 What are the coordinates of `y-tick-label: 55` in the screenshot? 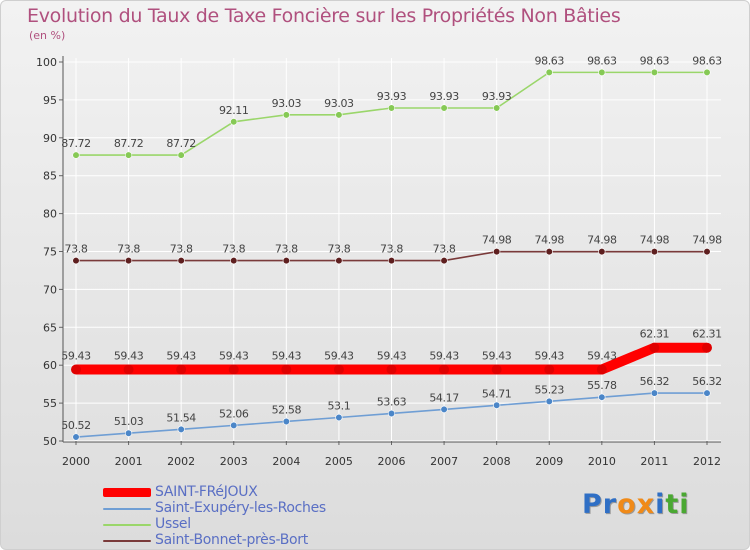 It's located at (50, 403).